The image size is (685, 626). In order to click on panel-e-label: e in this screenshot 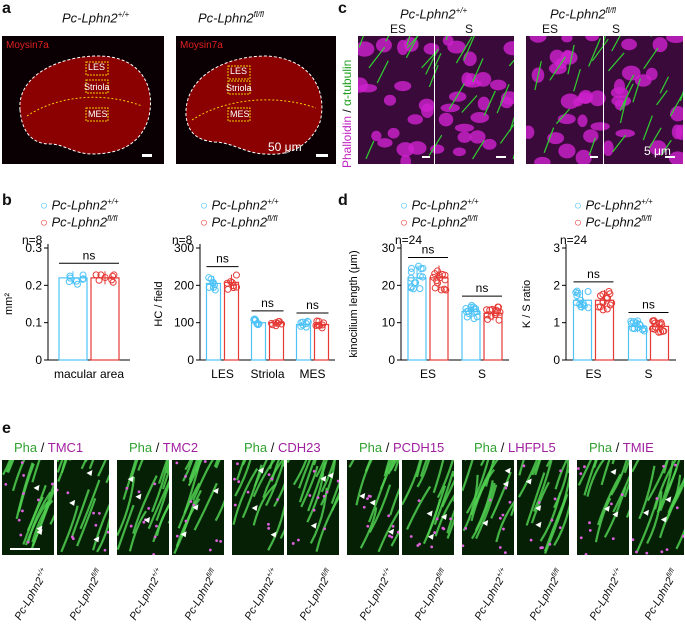, I will do `click(6, 428)`.